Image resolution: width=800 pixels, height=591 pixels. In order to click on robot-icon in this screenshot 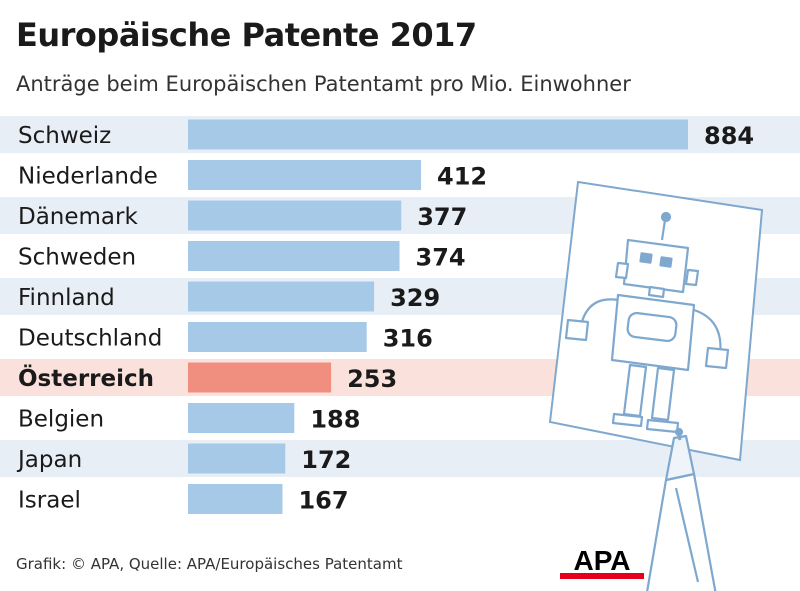, I will do `click(647, 322)`.